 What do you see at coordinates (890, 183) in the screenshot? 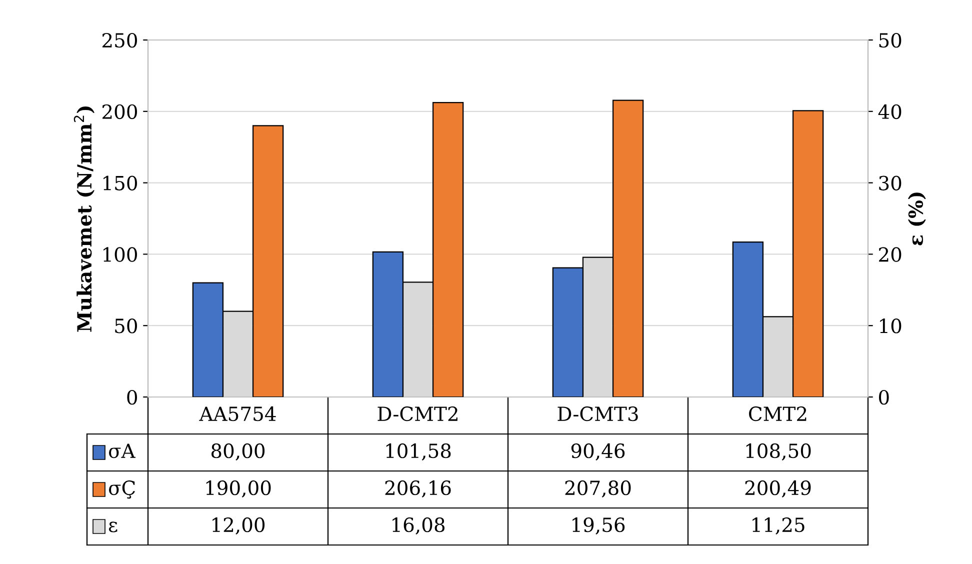
I see `y2-tick-label: 30` at bounding box center [890, 183].